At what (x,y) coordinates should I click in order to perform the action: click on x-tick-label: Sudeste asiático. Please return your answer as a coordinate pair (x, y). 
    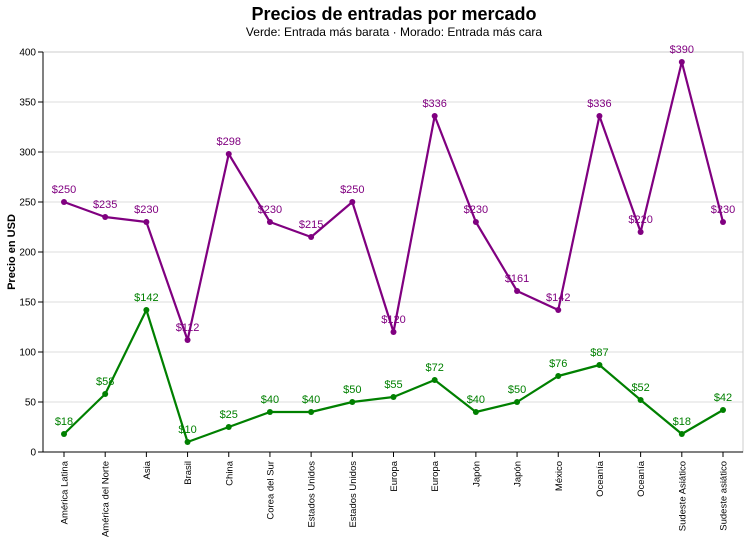
    Looking at the image, I should click on (724, 496).